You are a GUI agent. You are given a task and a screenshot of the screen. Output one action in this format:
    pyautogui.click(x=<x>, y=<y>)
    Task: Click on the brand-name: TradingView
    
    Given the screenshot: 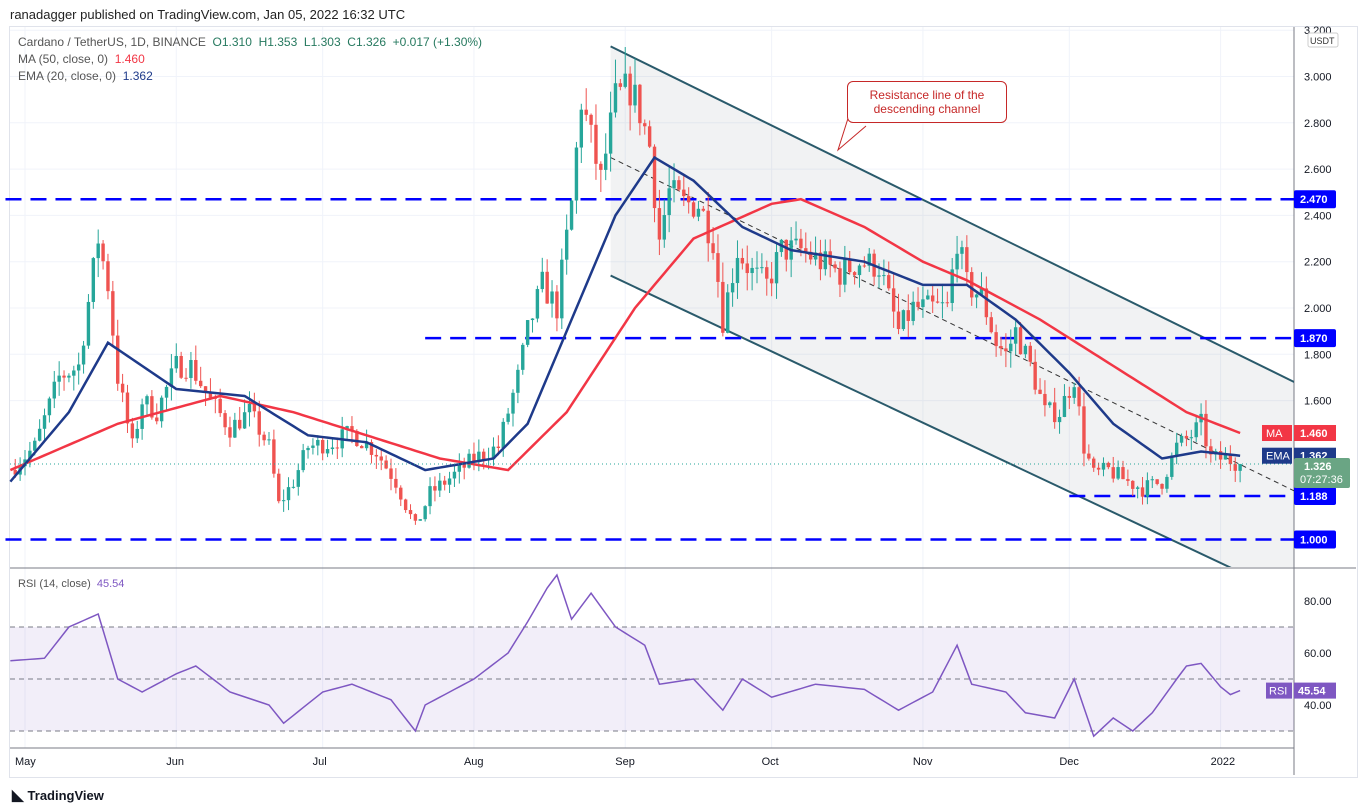 What is the action you would take?
    pyautogui.click(x=65, y=795)
    